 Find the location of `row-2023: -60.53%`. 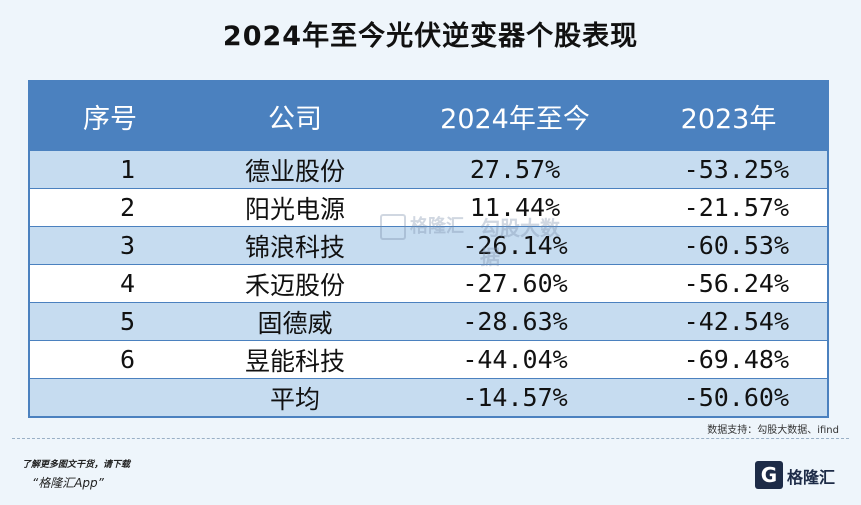

row-2023: -60.53% is located at coordinates (728, 245).